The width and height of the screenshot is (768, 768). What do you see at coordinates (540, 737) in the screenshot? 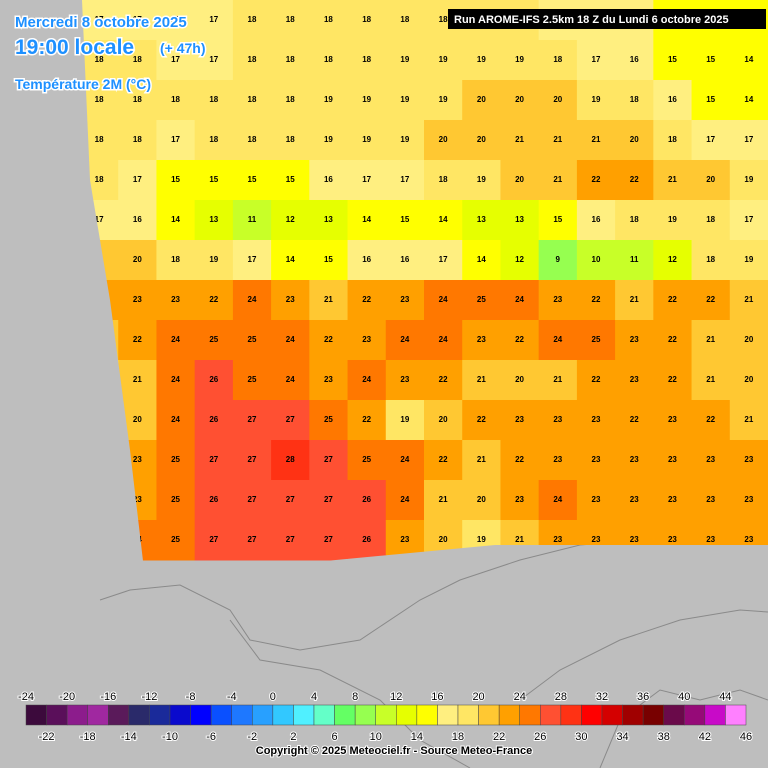
I see `legend-tick-bottom: 26` at bounding box center [540, 737].